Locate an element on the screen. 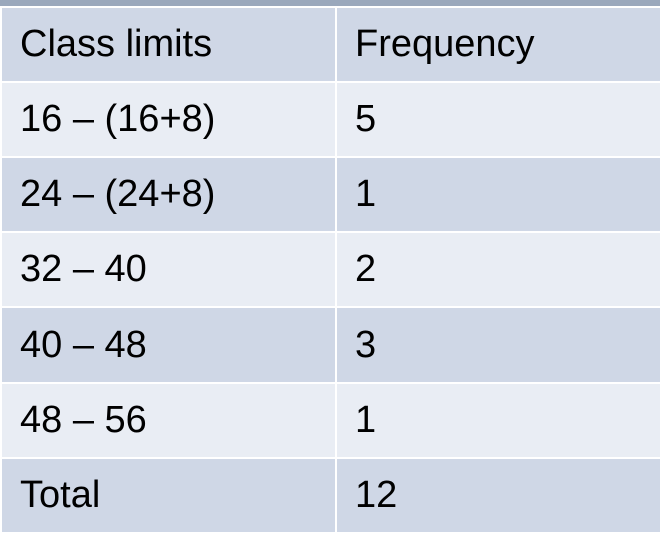  table-row: 48 – 56 1 is located at coordinates (330, 420).